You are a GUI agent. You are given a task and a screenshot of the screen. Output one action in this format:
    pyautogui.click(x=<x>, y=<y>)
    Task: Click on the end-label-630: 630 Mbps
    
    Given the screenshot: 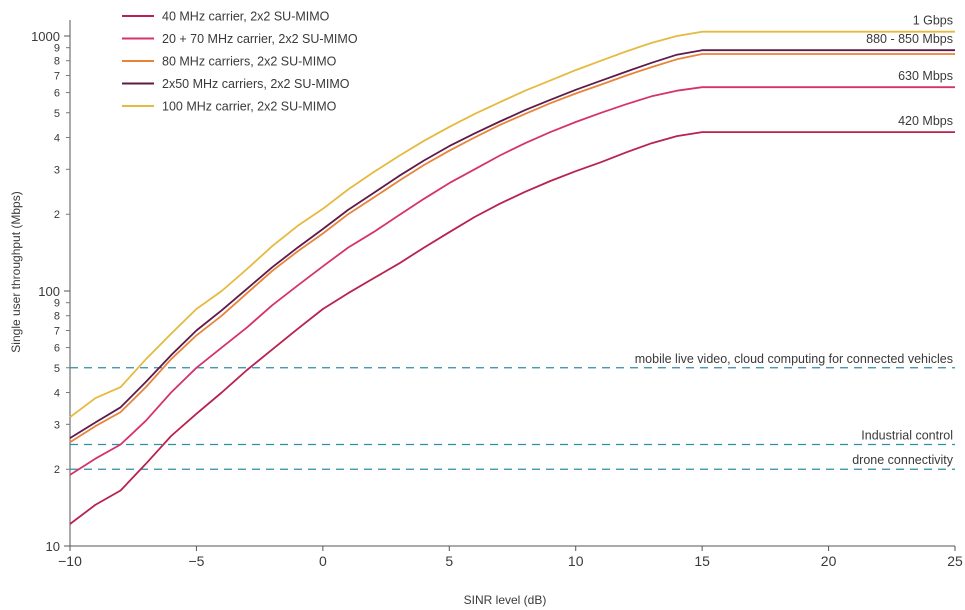 What is the action you would take?
    pyautogui.click(x=925, y=76)
    